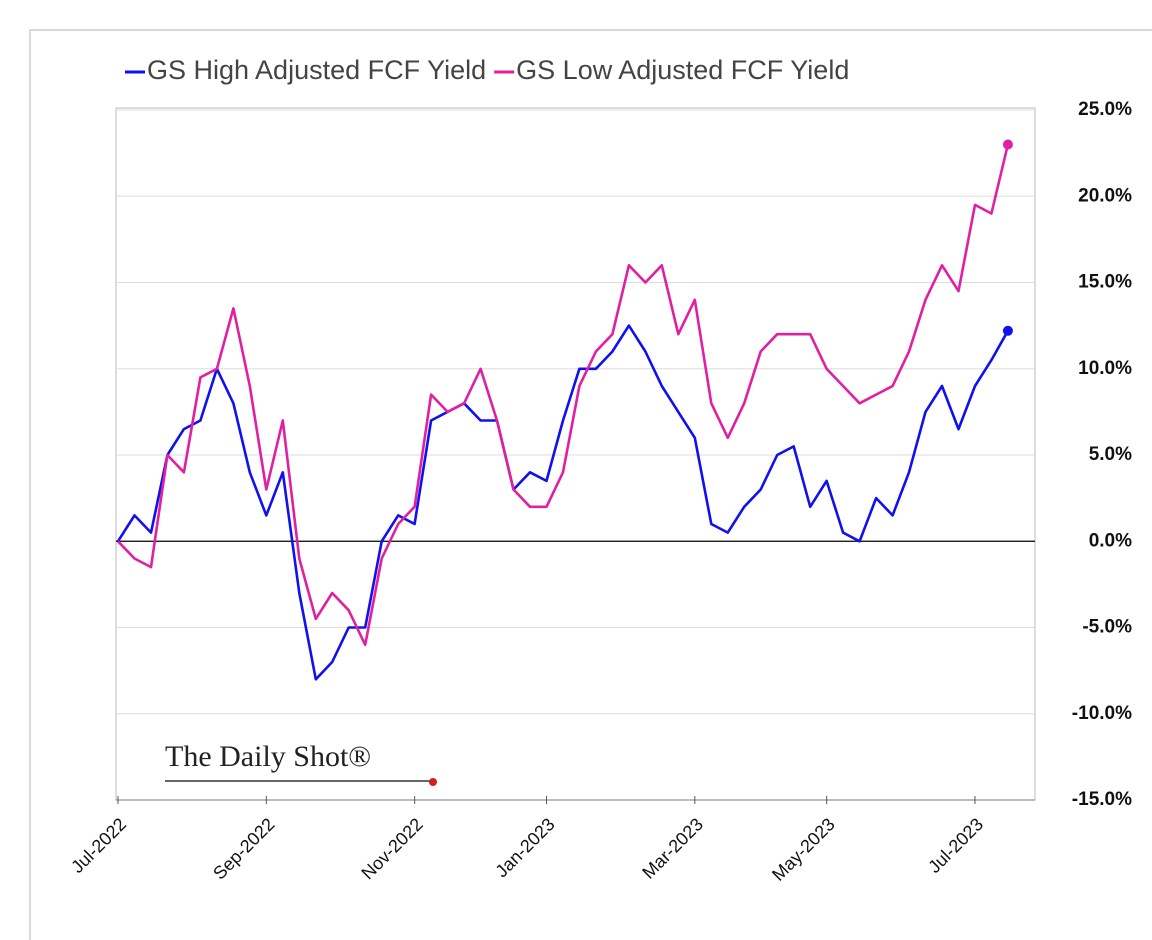  I want to click on x-tick-label: May-2023, so click(803, 849).